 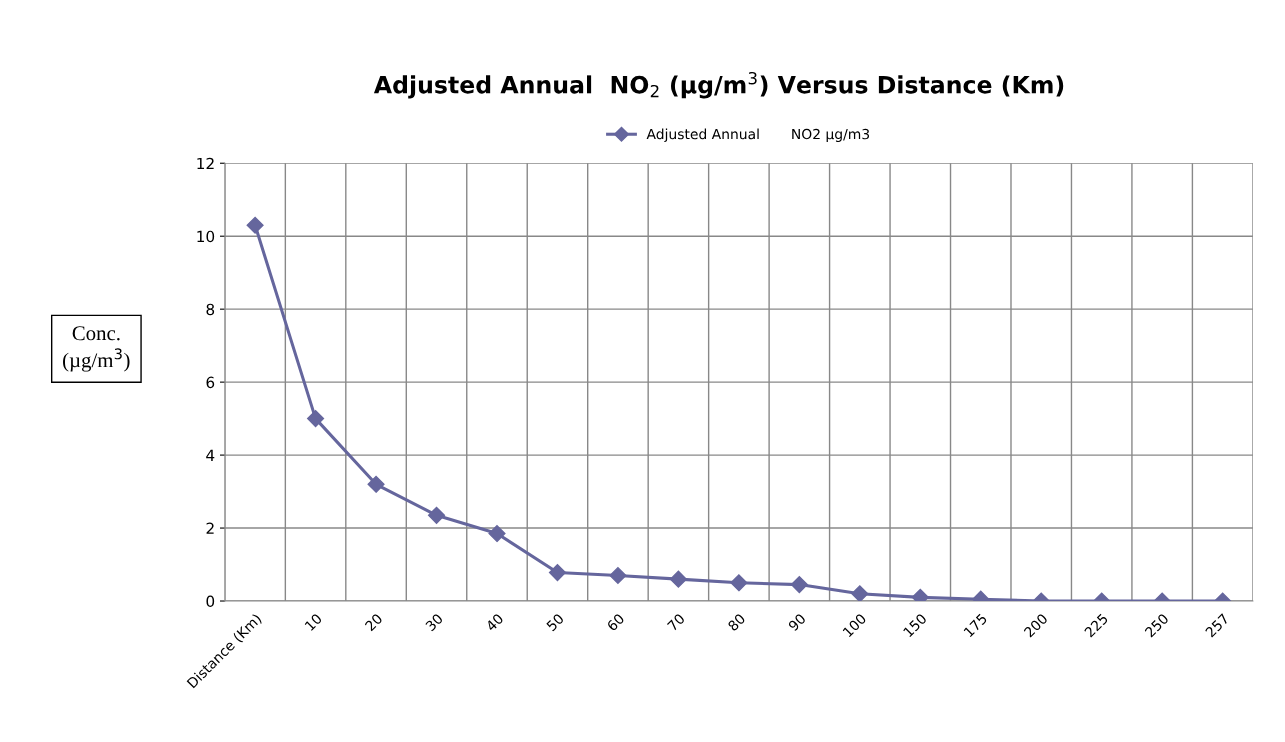 What do you see at coordinates (210, 309) in the screenshot?
I see `y-tick-label: 8` at bounding box center [210, 309].